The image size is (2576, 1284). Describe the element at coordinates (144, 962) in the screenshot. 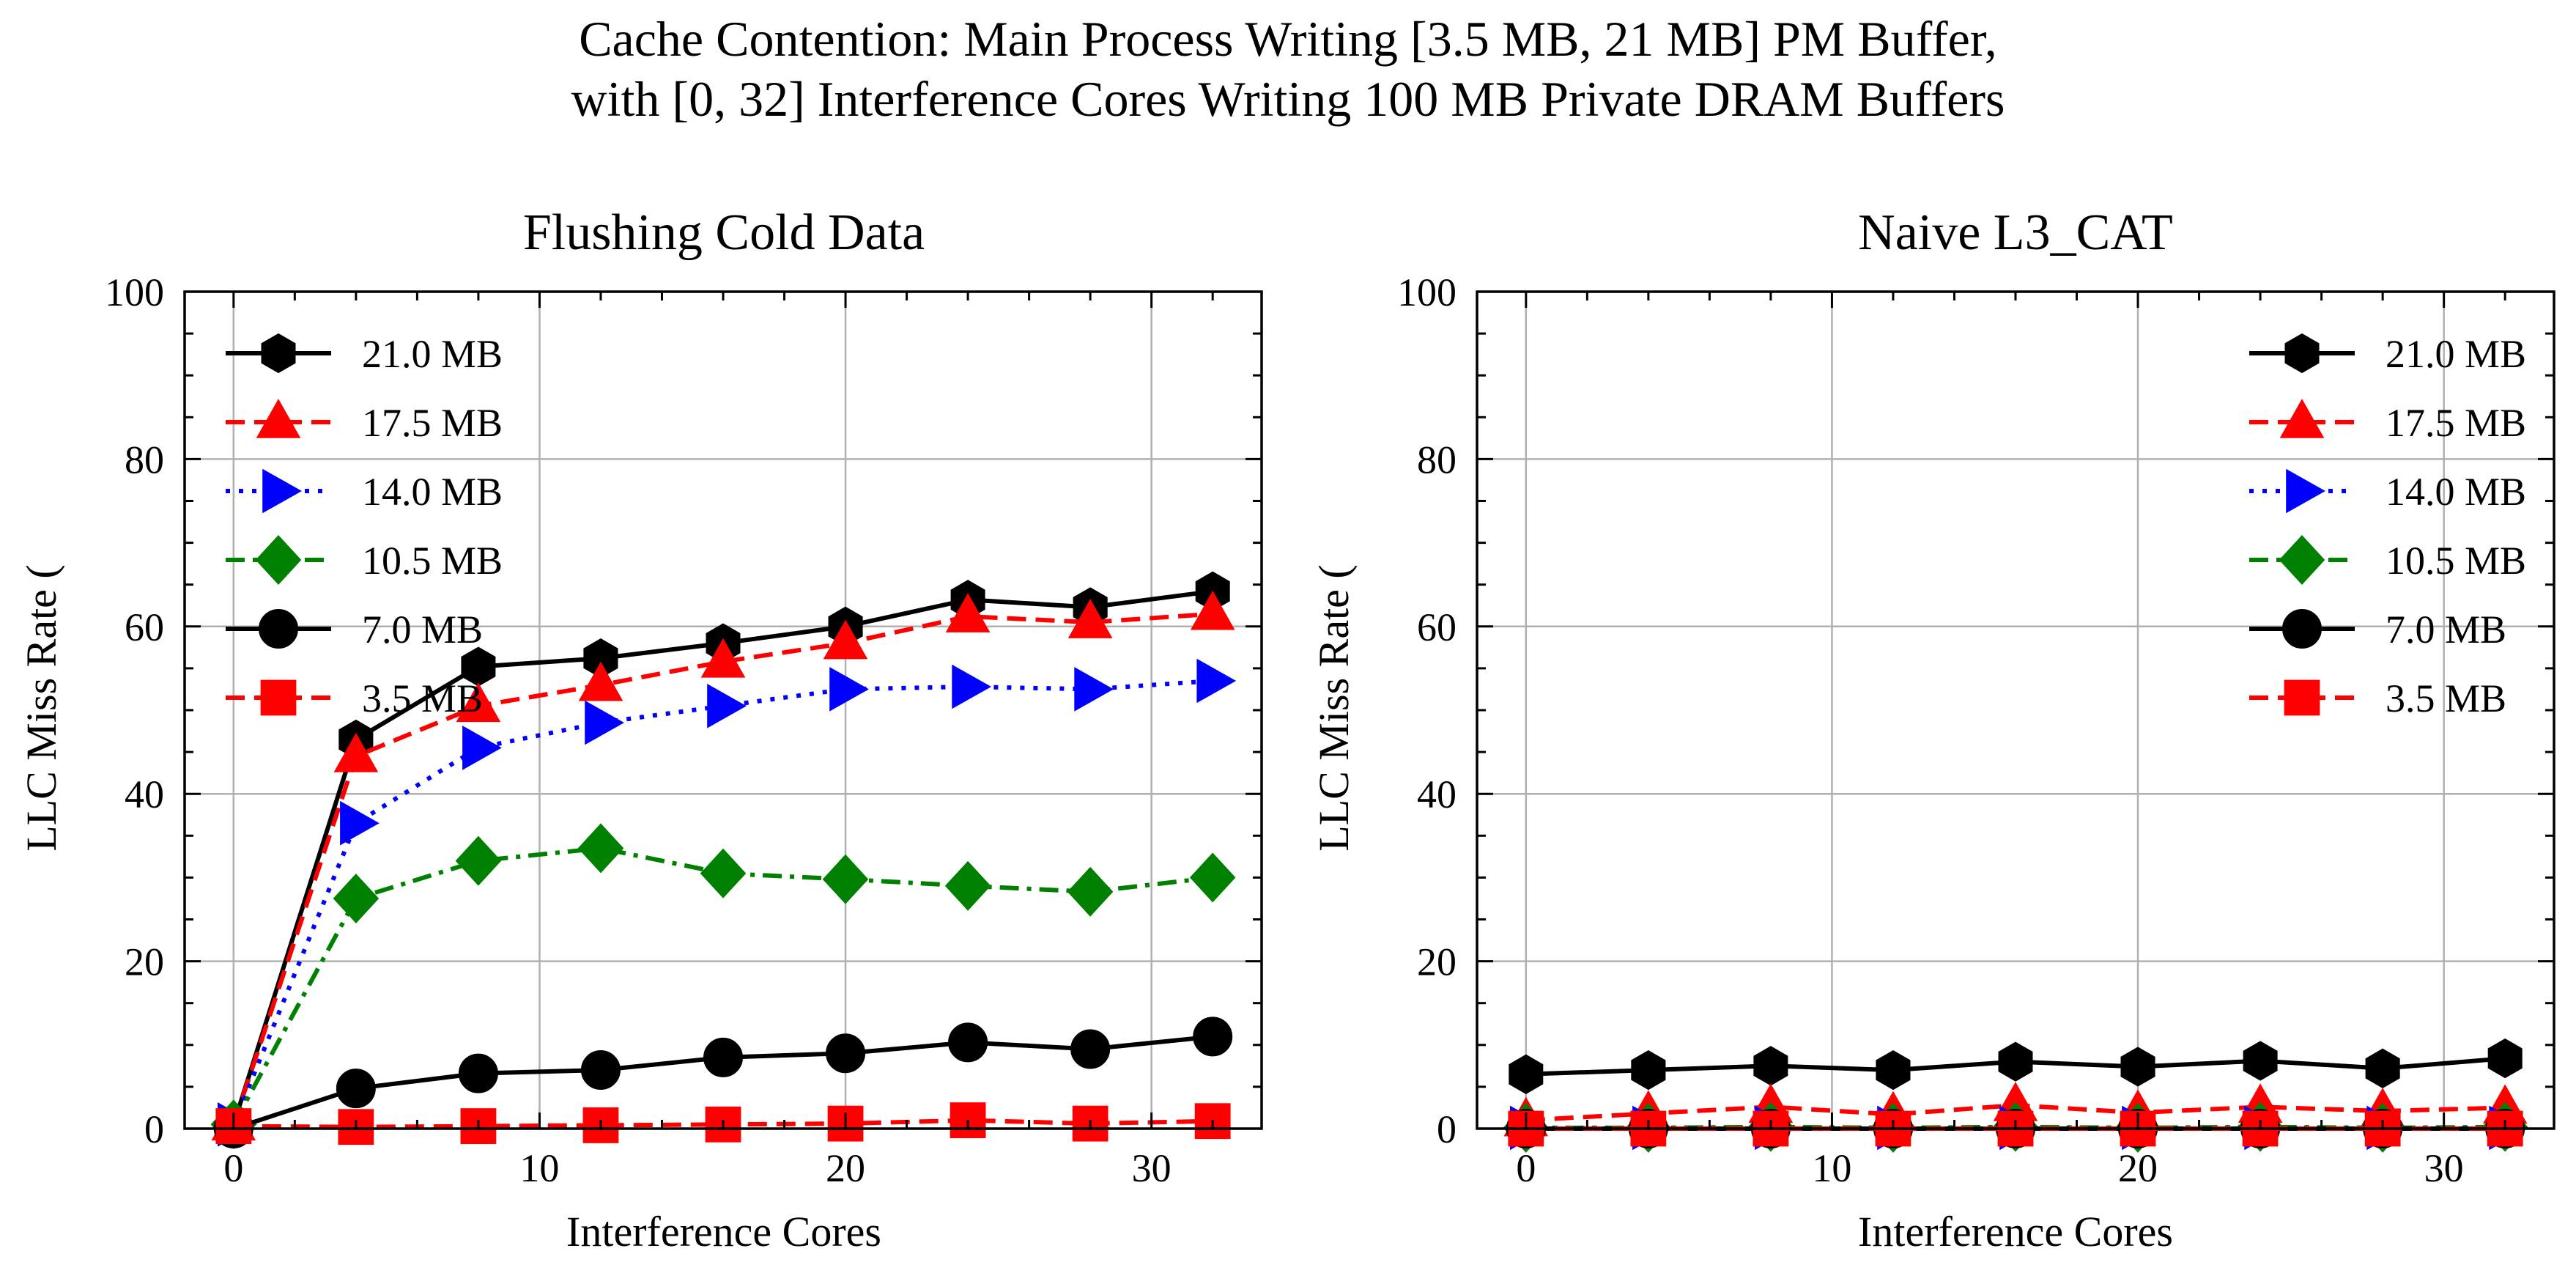

I see `left-y-tick-label: 20` at that location.